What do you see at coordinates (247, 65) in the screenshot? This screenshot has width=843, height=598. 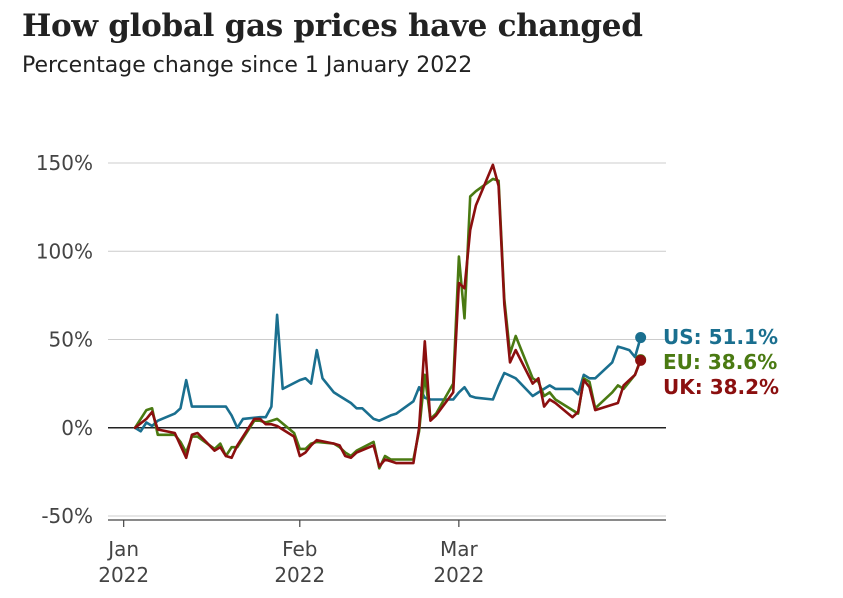 I see `chart-subtitle: Percentage change since 1 January 2022` at bounding box center [247, 65].